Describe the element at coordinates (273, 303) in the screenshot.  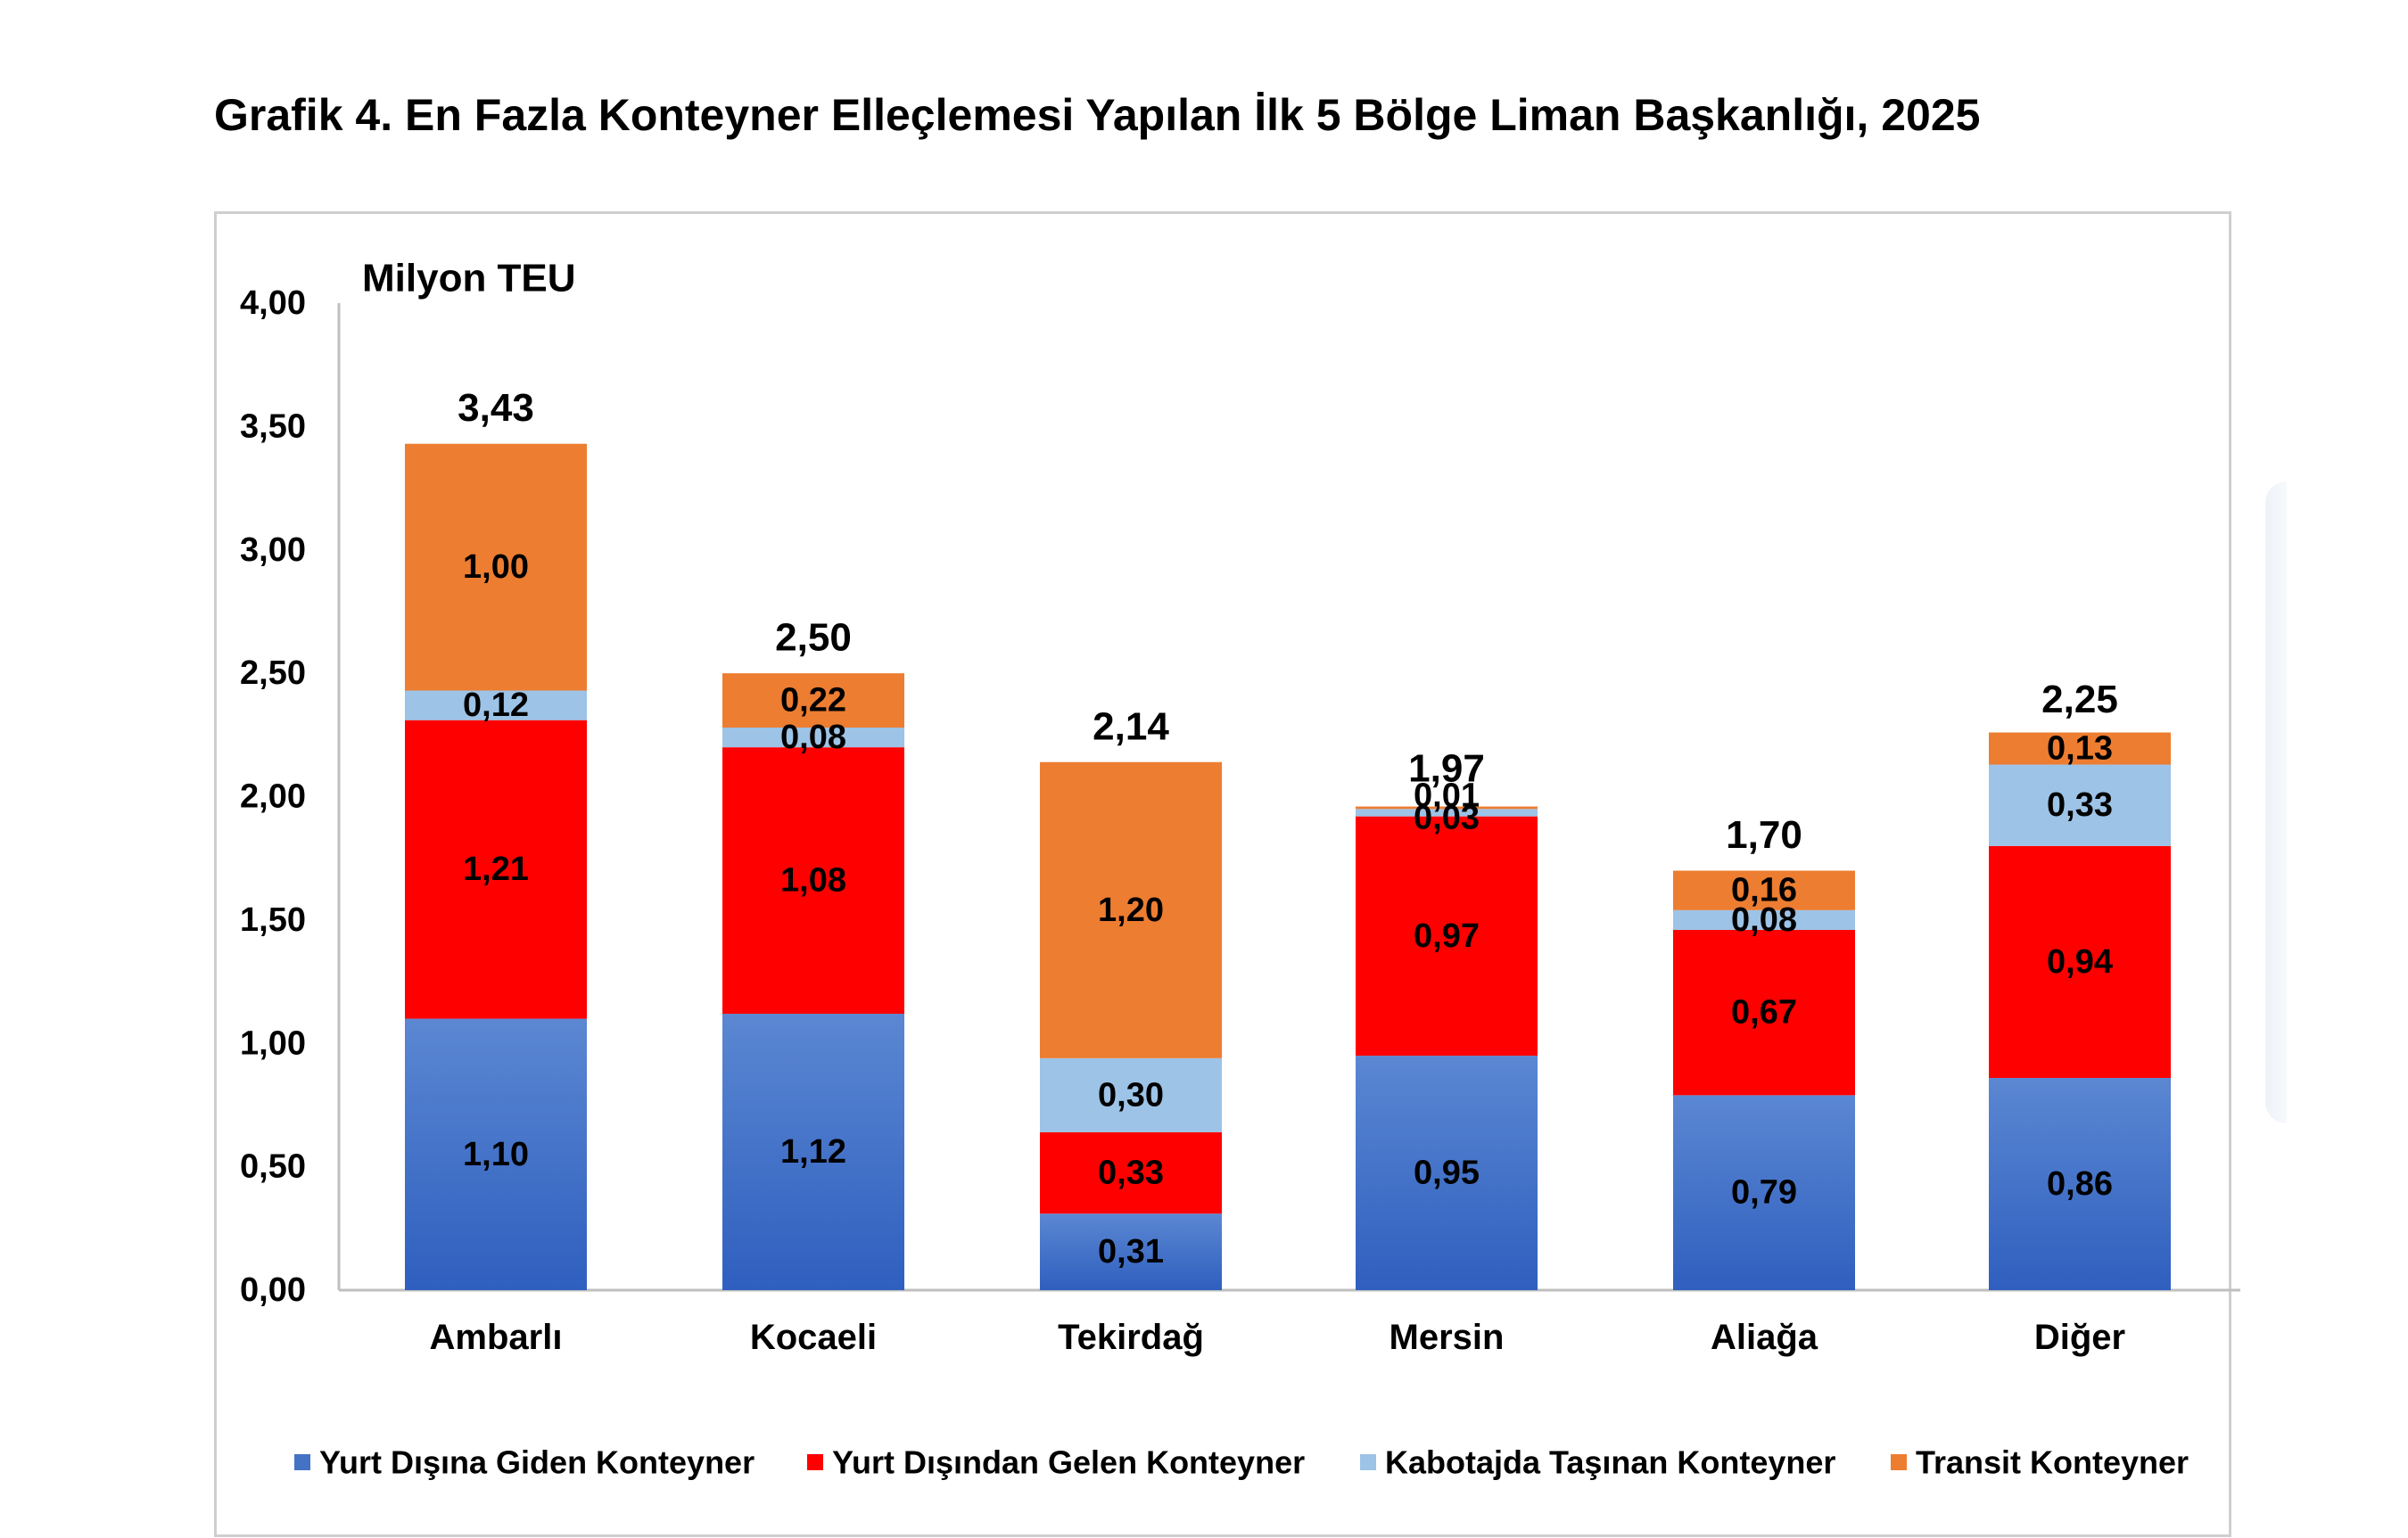
I see `y-tick-label: 4,00` at that location.